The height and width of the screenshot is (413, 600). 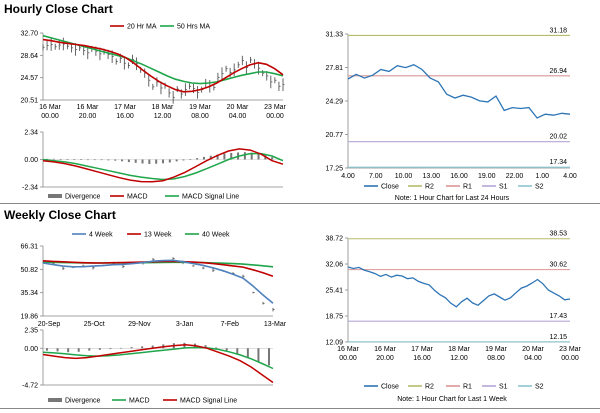 What do you see at coordinates (216, 235) in the screenshot?
I see `weekly-price-legend-40week-label: 40 Week` at bounding box center [216, 235].